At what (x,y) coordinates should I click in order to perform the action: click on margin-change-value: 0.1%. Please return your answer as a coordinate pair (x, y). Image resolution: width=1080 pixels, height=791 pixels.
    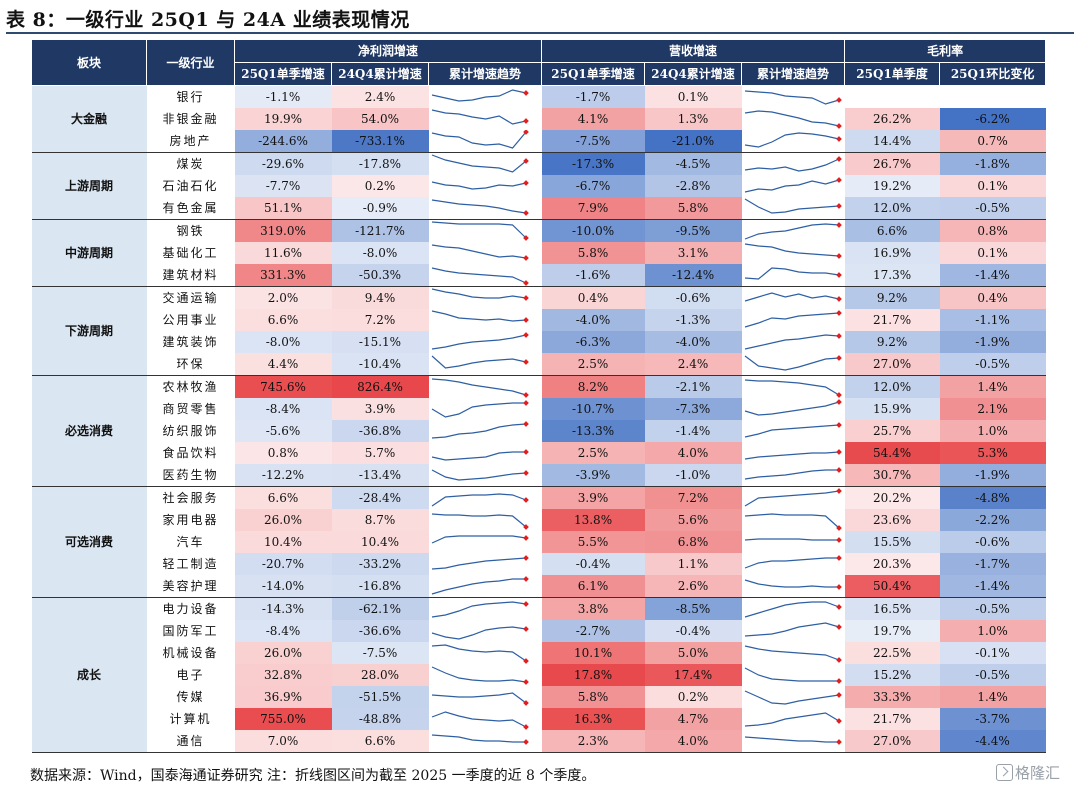
    Looking at the image, I should click on (992, 186).